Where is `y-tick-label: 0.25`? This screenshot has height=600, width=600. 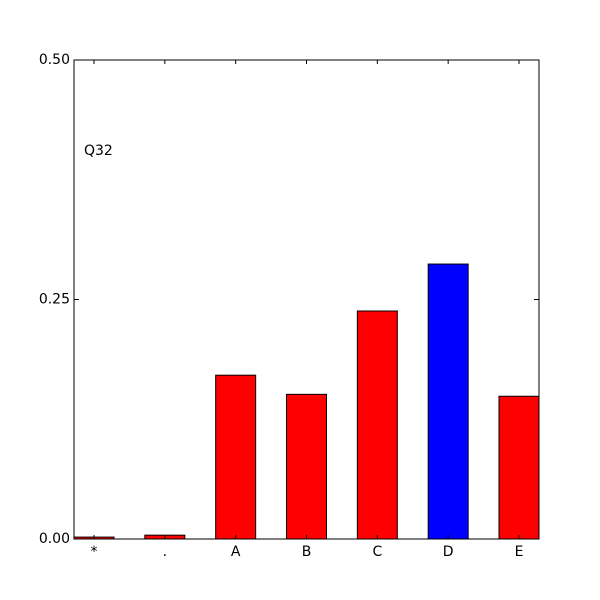 y-tick-label: 0.25 is located at coordinates (54, 300).